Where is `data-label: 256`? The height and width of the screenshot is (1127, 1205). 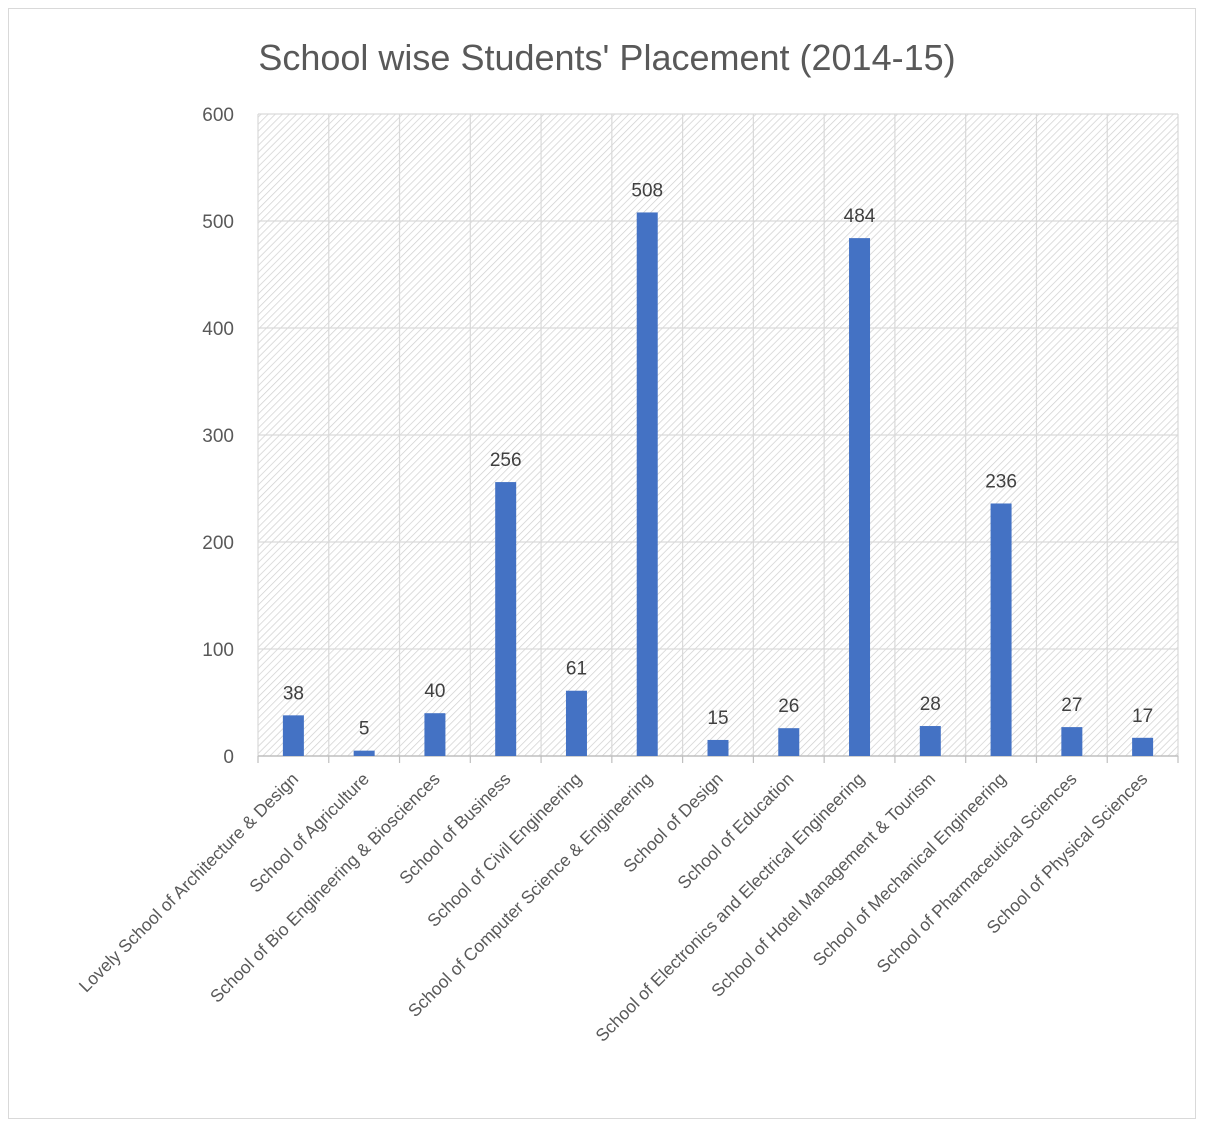 data-label: 256 is located at coordinates (506, 460).